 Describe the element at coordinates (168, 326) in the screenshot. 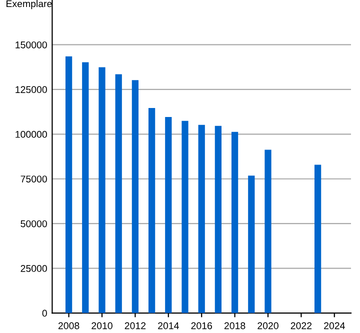

I see `x-tick-label: 2014` at that location.